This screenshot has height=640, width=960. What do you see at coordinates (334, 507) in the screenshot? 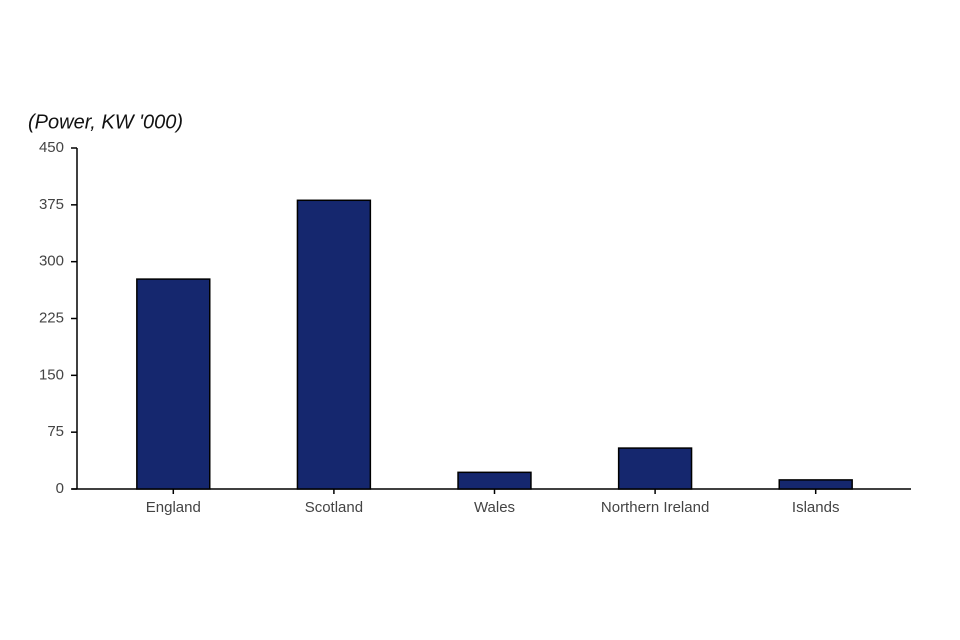
I see `x-tick-label: Scotland` at bounding box center [334, 507].